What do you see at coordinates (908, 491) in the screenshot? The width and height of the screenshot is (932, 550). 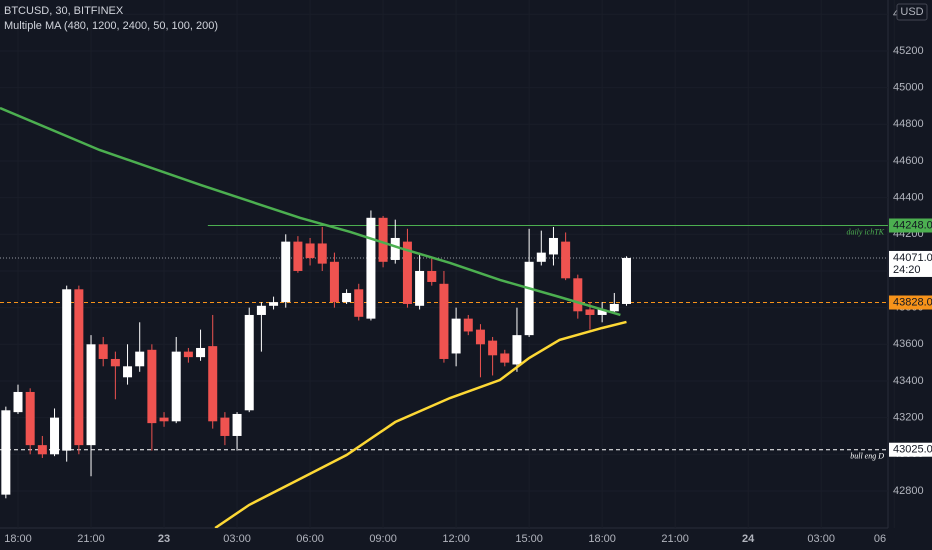 I see `y-tick-label: 42800` at bounding box center [908, 491].